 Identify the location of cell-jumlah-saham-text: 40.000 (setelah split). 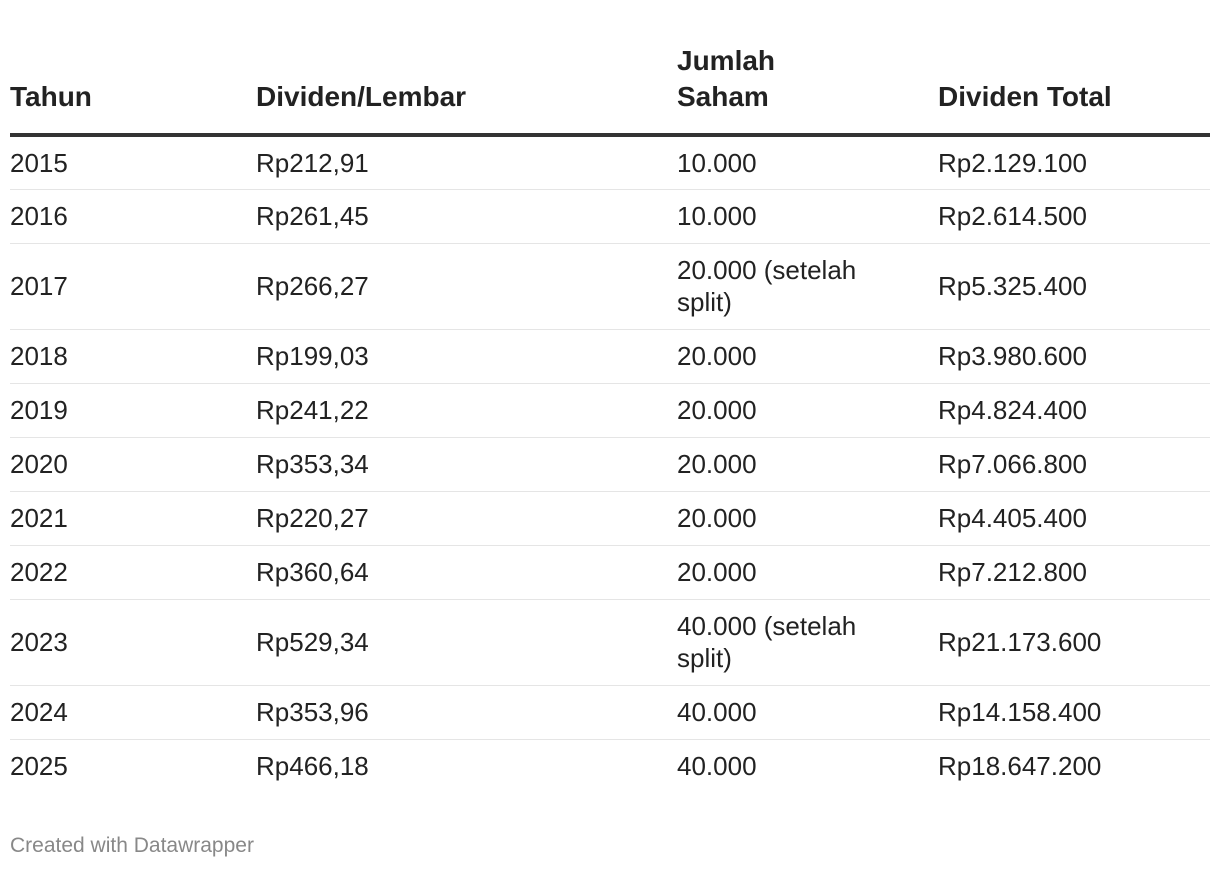
(767, 642).